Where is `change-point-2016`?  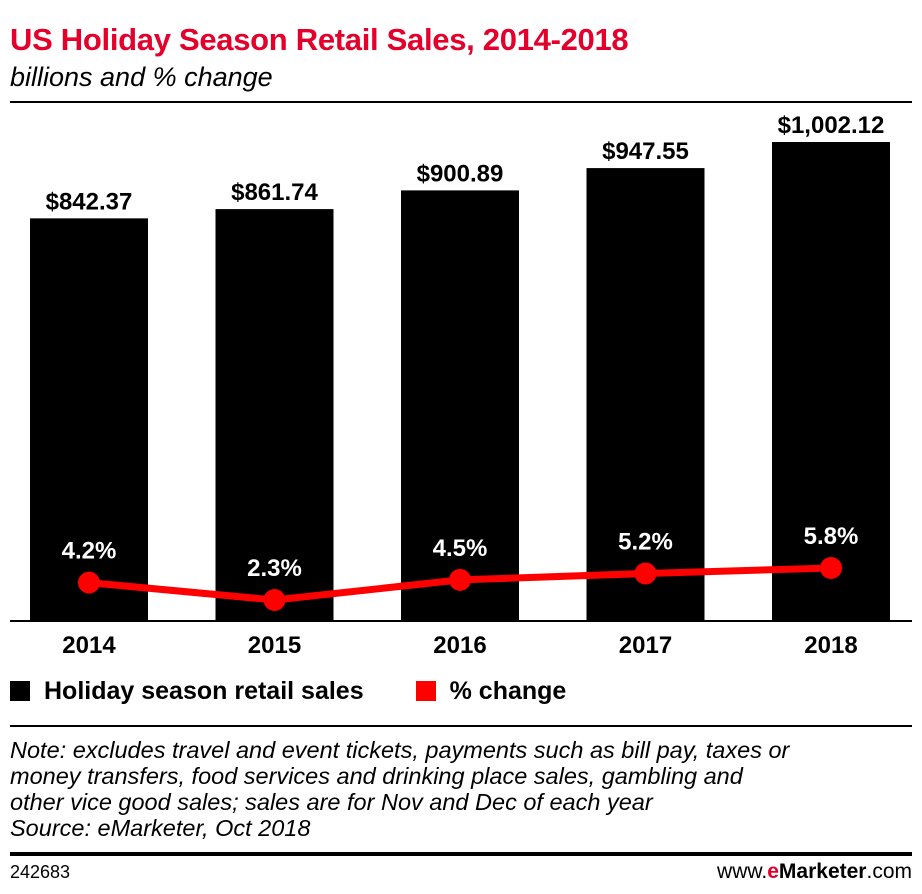
change-point-2016 is located at coordinates (460, 579).